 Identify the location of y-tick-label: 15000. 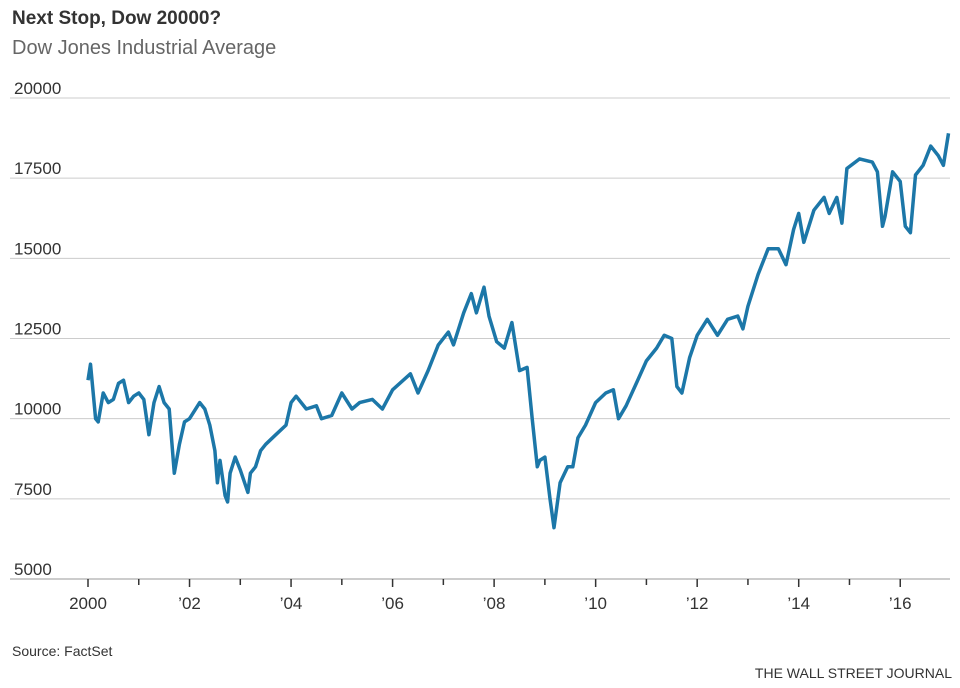
(37, 248).